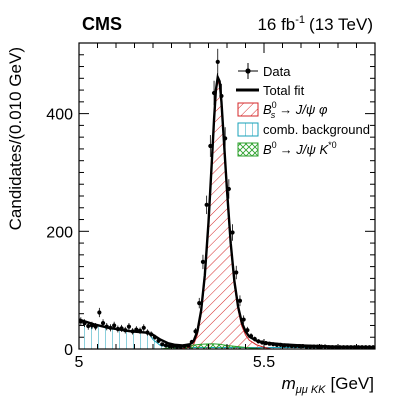 This screenshot has width=415, height=401. What do you see at coordinates (248, 129) in the screenshot?
I see `legend-comb-swatch` at bounding box center [248, 129].